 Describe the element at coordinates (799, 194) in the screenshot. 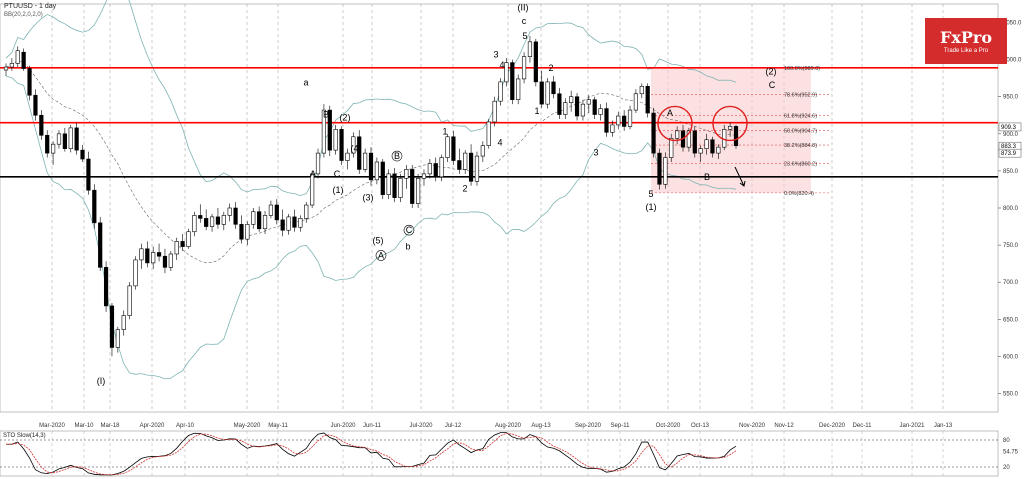

I see `fib-level-label: 0.0%(820.4)` at that location.